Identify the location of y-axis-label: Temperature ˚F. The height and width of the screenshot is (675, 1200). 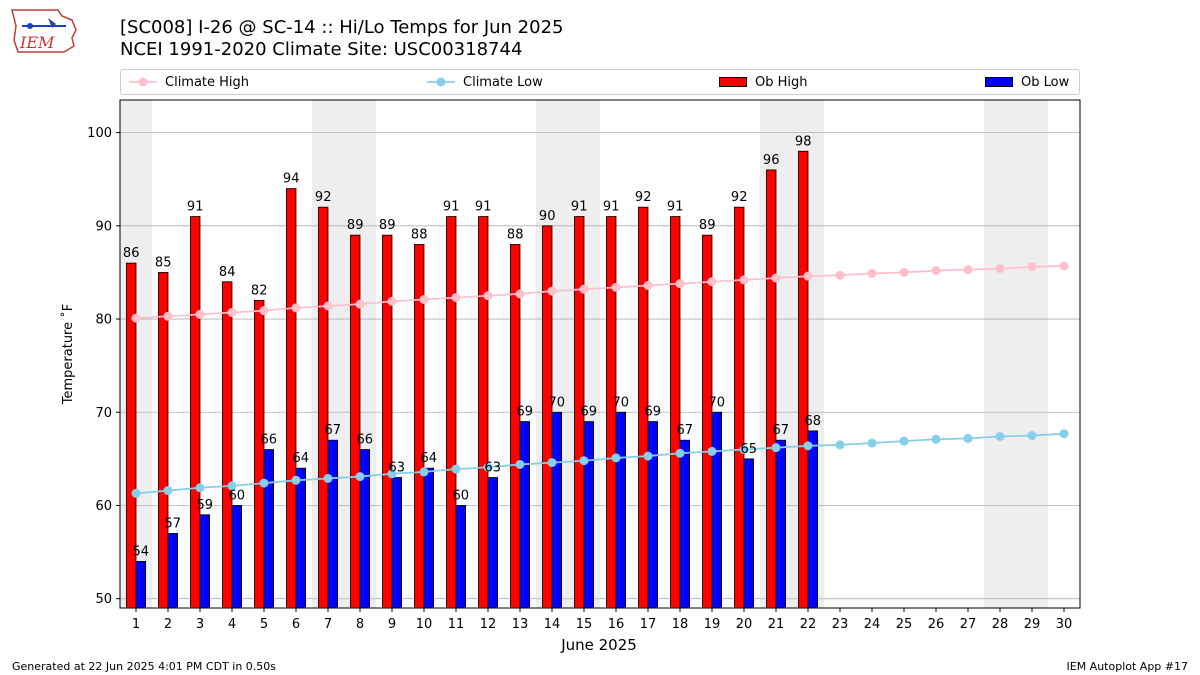
(68, 354).